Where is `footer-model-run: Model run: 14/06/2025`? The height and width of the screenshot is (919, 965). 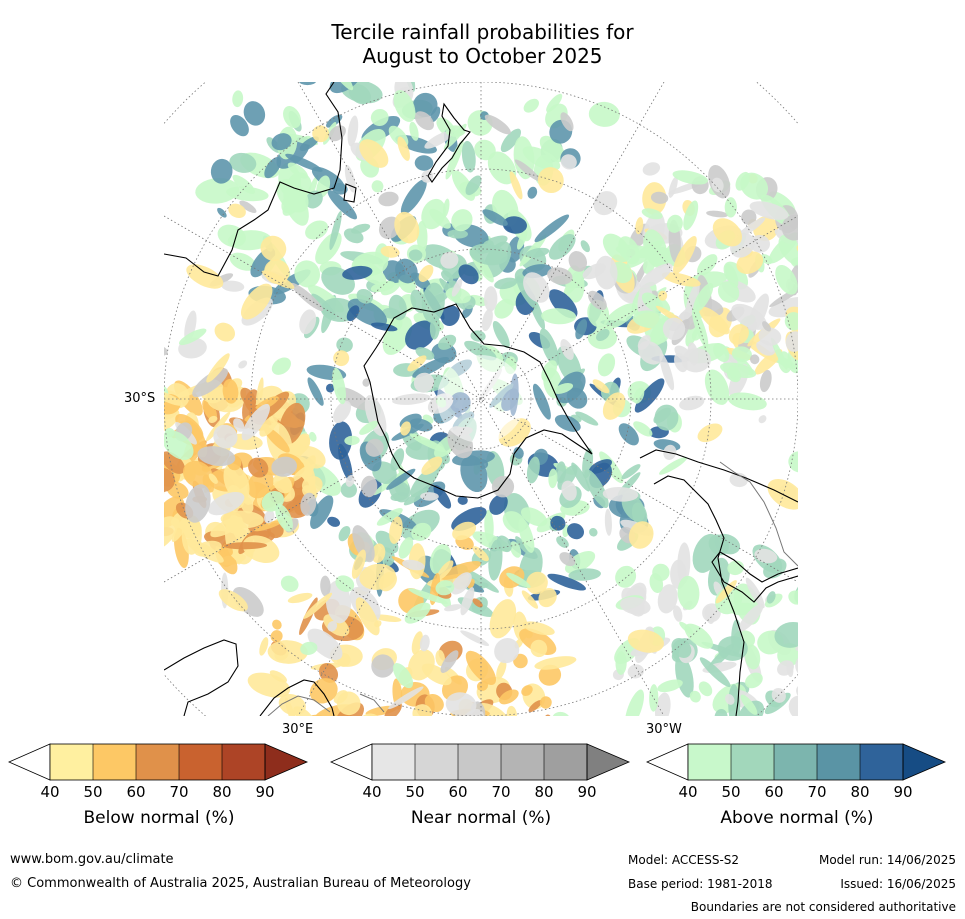 footer-model-run: Model run: 14/06/2025 is located at coordinates (887, 860).